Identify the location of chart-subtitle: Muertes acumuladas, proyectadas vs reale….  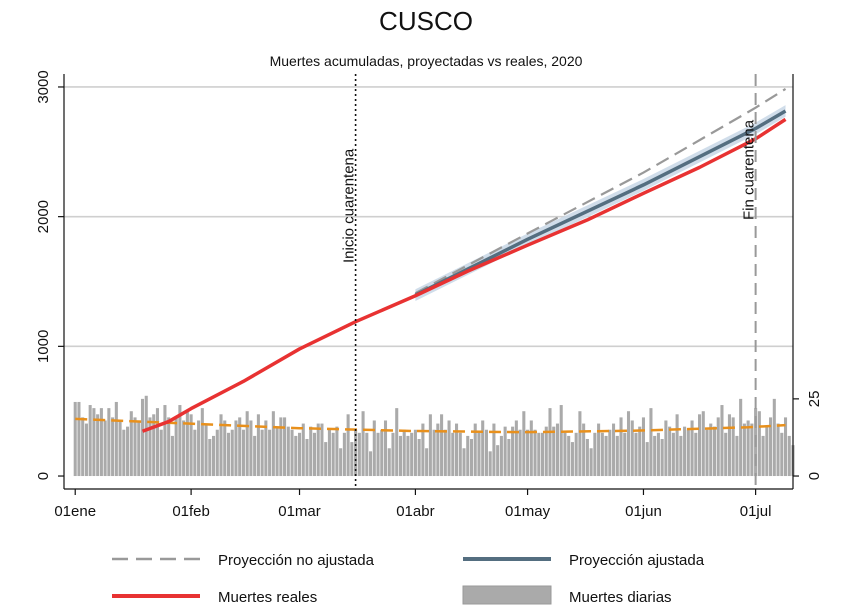
(426, 61).